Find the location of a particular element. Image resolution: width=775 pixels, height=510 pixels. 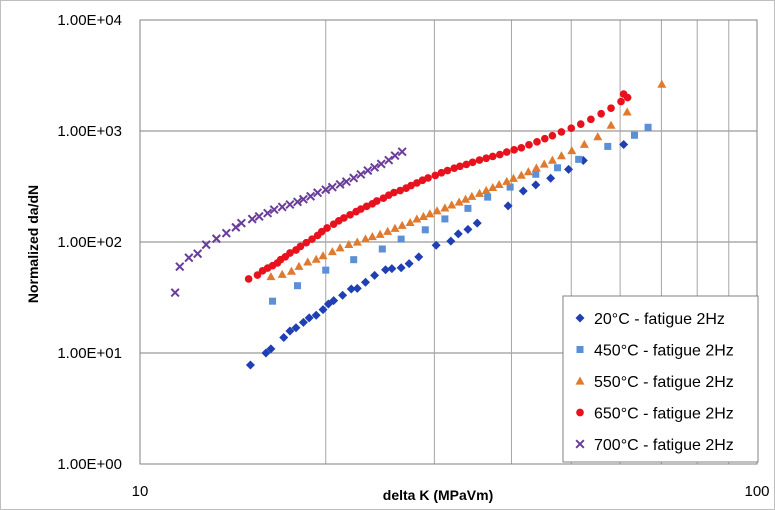

legend-box is located at coordinates (660, 379).